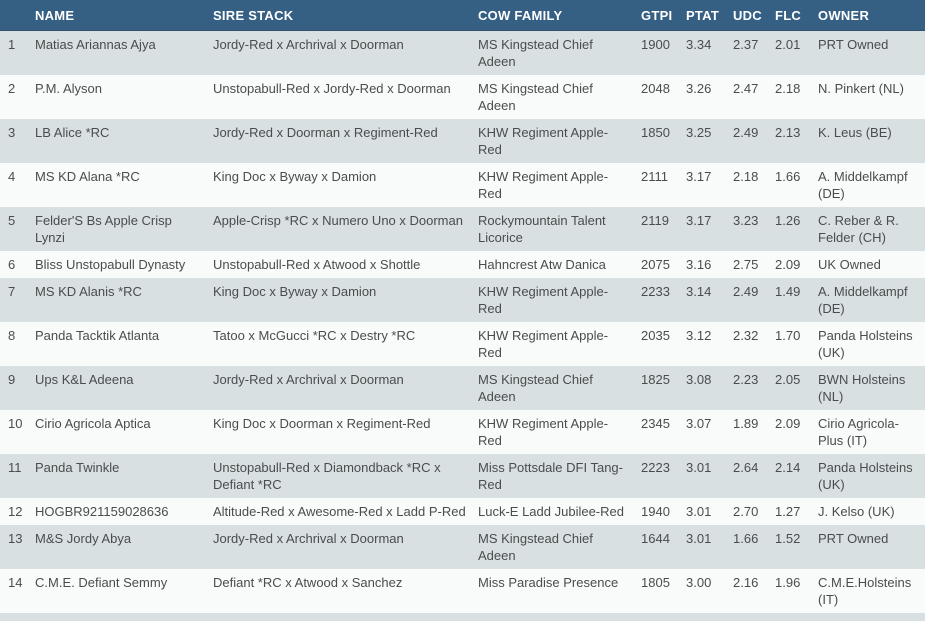 This screenshot has height=626, width=927. I want to click on cell-flc: 2.13, so click(796, 141).